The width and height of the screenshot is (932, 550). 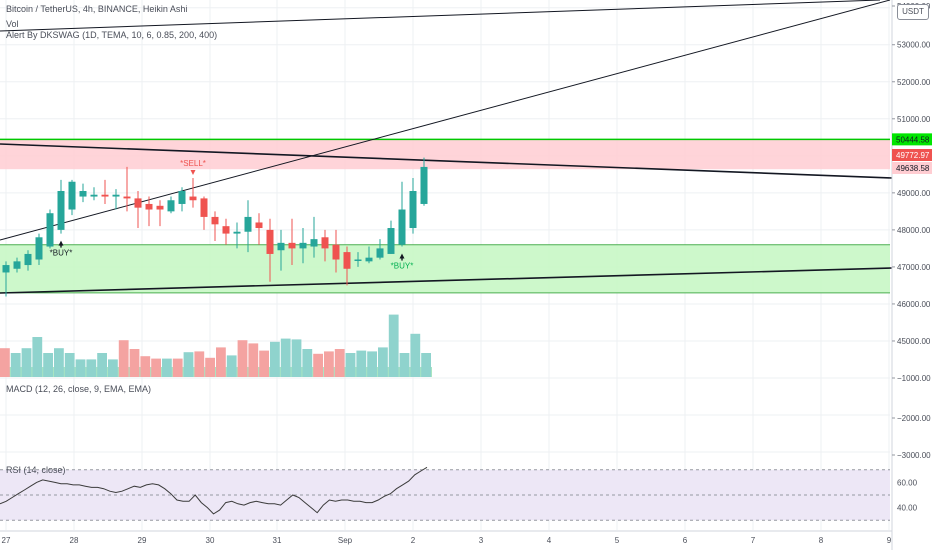 I want to click on rsi-tick-label: 40.00, so click(x=907, y=508).